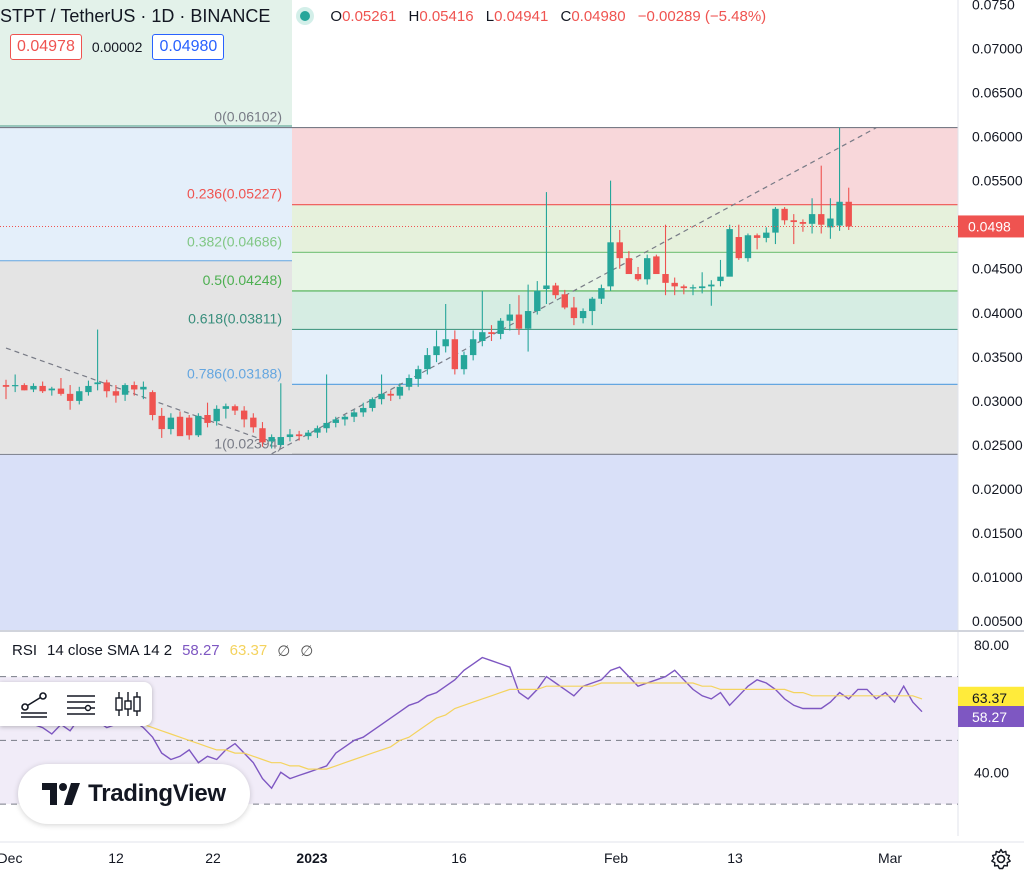  What do you see at coordinates (414, 16) in the screenshot?
I see `high-label: H` at bounding box center [414, 16].